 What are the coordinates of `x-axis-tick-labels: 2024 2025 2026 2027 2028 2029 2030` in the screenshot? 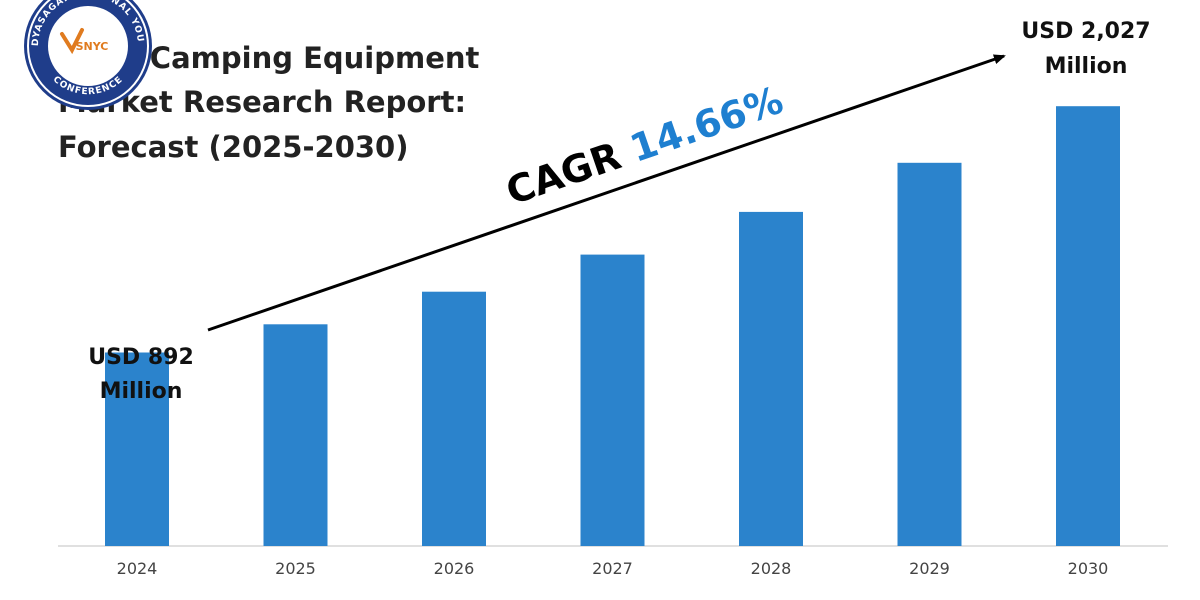 It's located at (613, 568).